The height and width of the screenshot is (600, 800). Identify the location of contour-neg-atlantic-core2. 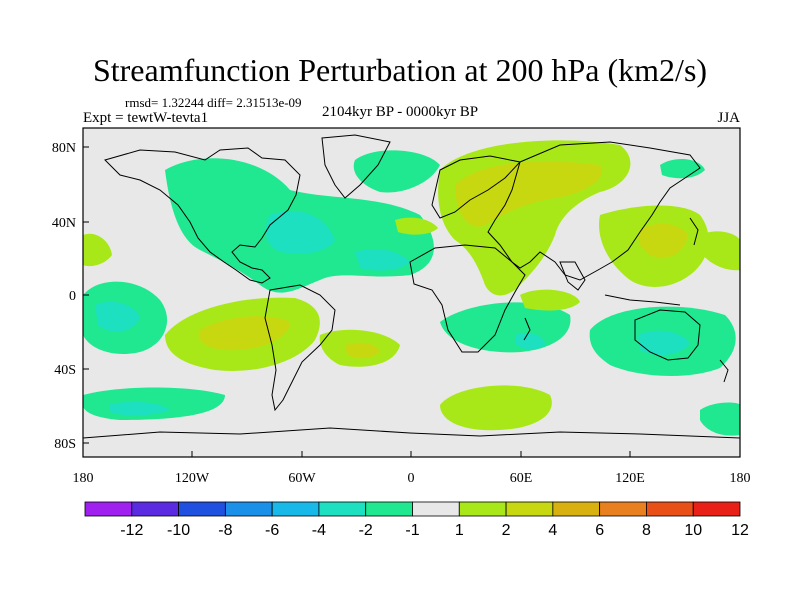
(382, 260).